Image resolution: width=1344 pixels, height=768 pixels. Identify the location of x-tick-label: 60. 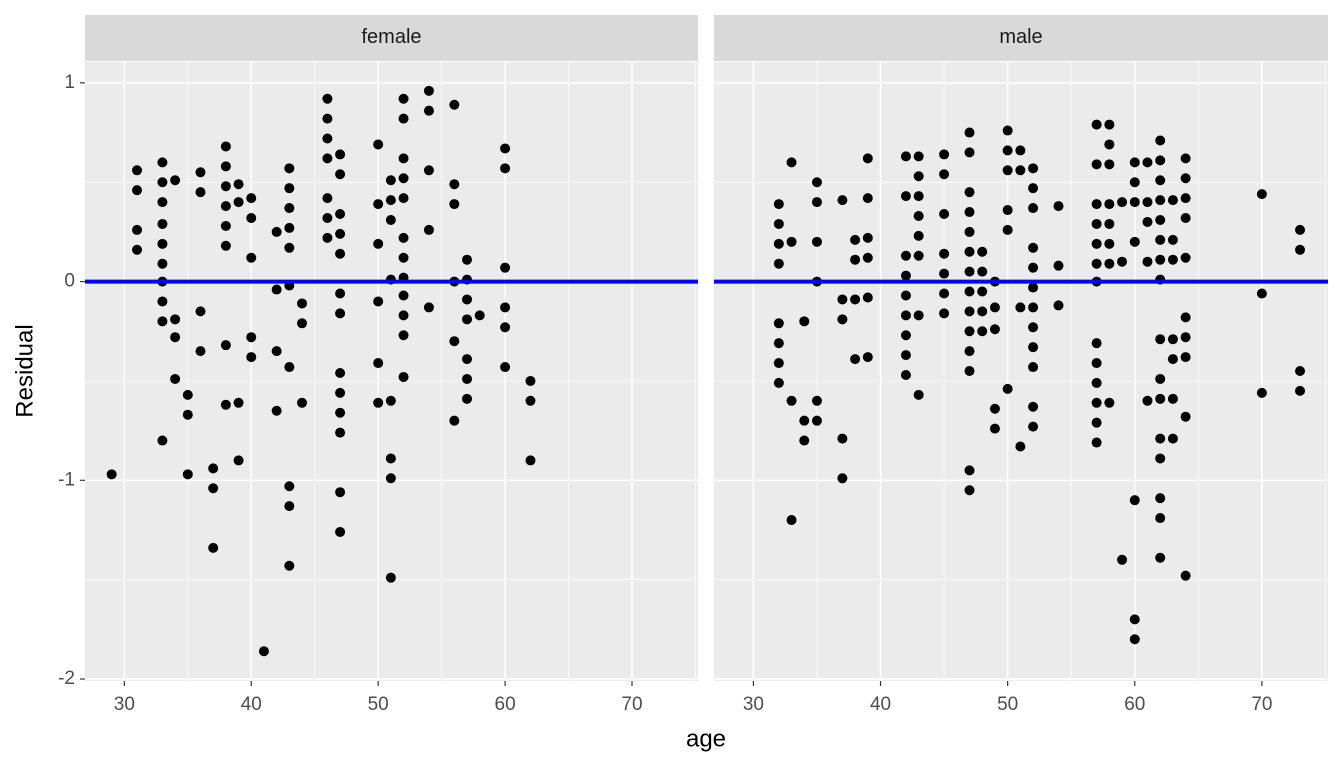
(1134, 704).